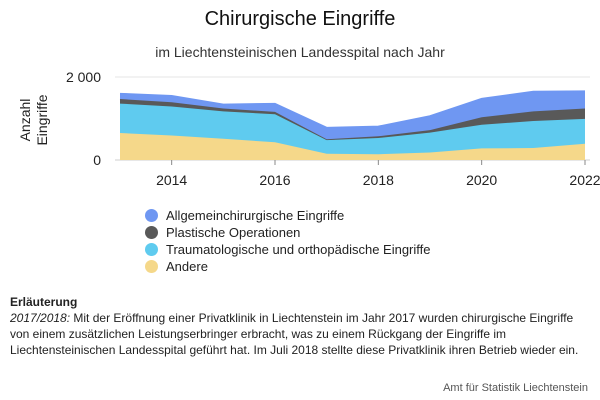 This screenshot has height=400, width=600. Describe the element at coordinates (378, 180) in the screenshot. I see `x-tick-label: 2018` at that location.